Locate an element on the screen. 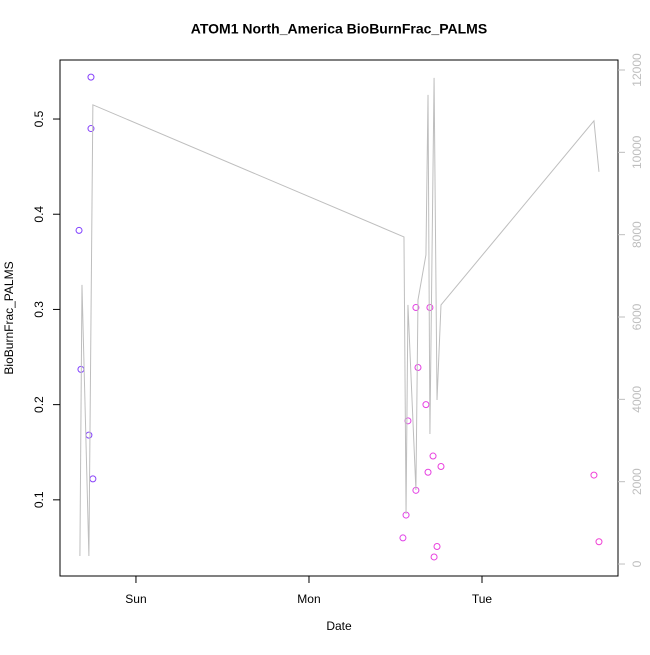 This screenshot has height=655, width=650. y2-tick-label: 10000 is located at coordinates (637, 152).